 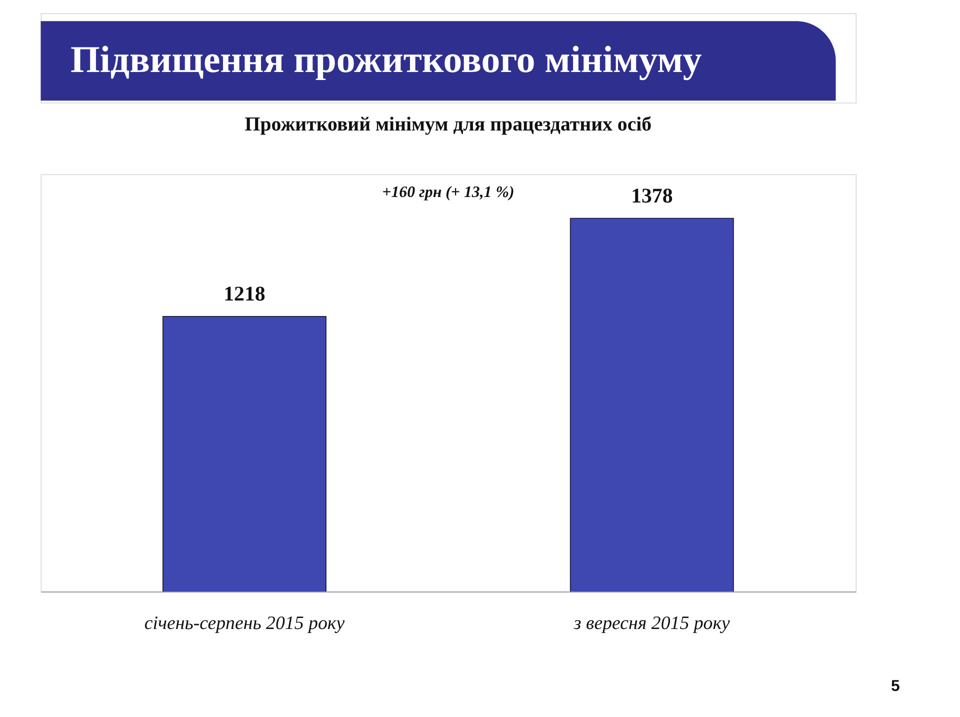 I want to click on chart-title: Підвищення прожиткового мінімуму, so click(x=386, y=59).